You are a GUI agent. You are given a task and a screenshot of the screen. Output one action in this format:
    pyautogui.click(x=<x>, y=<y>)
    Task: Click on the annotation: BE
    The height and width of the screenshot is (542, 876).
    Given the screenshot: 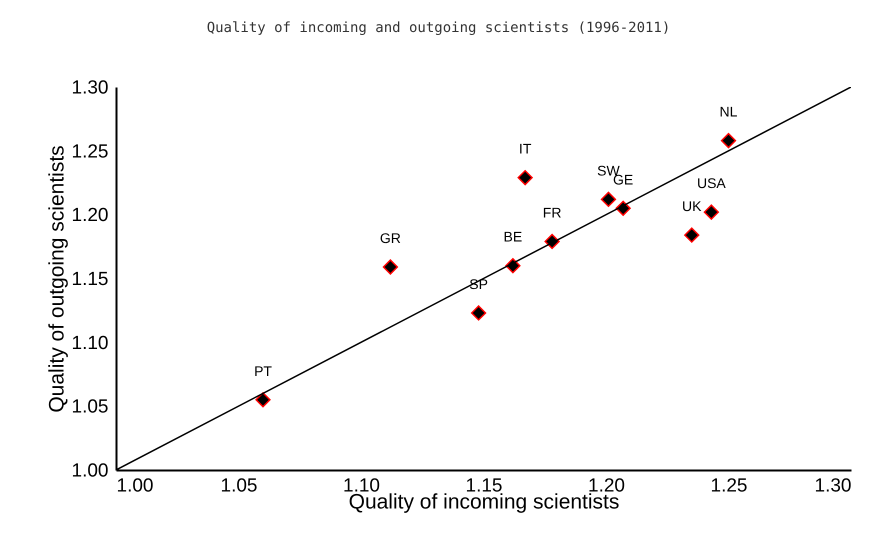 What is the action you would take?
    pyautogui.click(x=513, y=236)
    